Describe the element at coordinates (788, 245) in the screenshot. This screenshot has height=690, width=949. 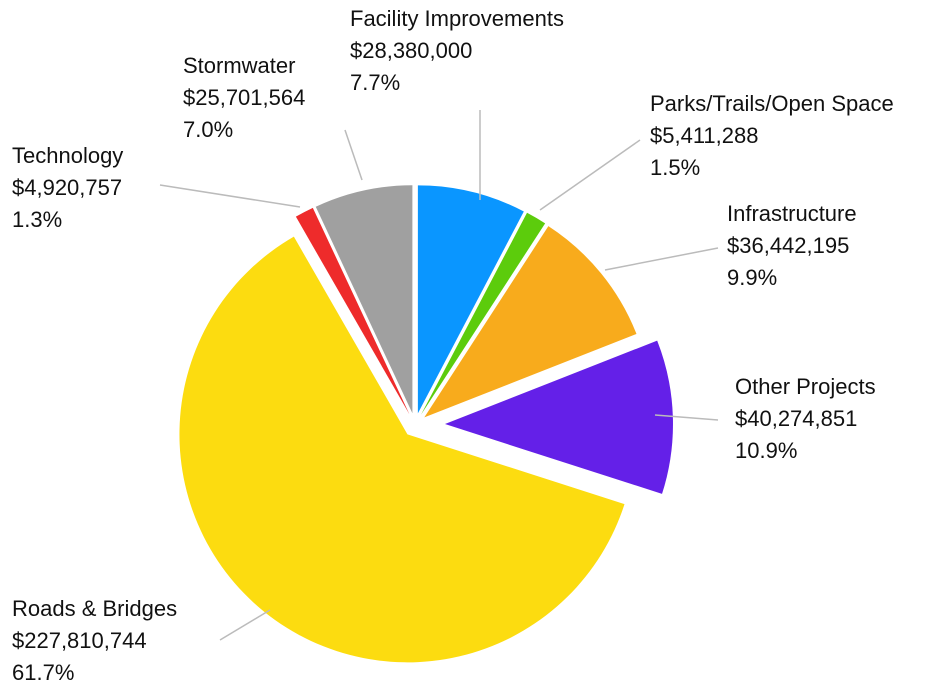
I see `slice-value: $36,442,195` at that location.